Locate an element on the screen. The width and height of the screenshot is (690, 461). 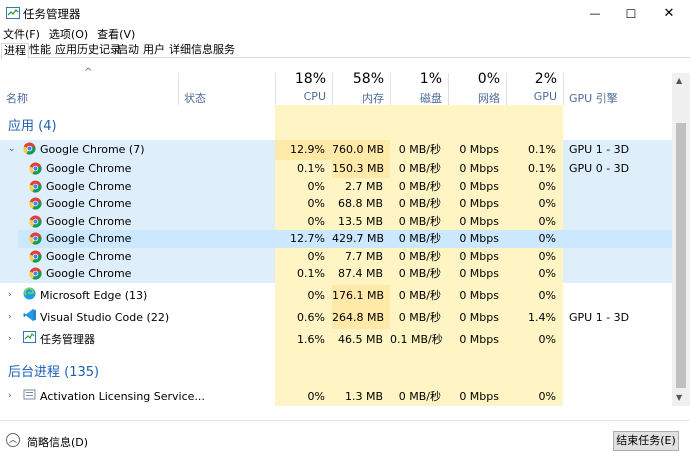
group-header-background: 后台进程 (135) is located at coordinates (54, 372).